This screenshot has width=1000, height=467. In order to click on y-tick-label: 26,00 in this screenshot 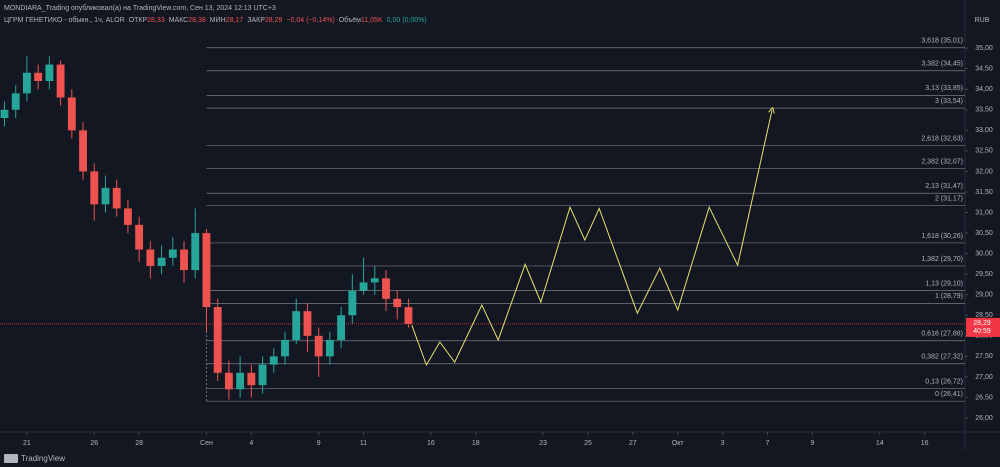, I will do `click(984, 418)`.